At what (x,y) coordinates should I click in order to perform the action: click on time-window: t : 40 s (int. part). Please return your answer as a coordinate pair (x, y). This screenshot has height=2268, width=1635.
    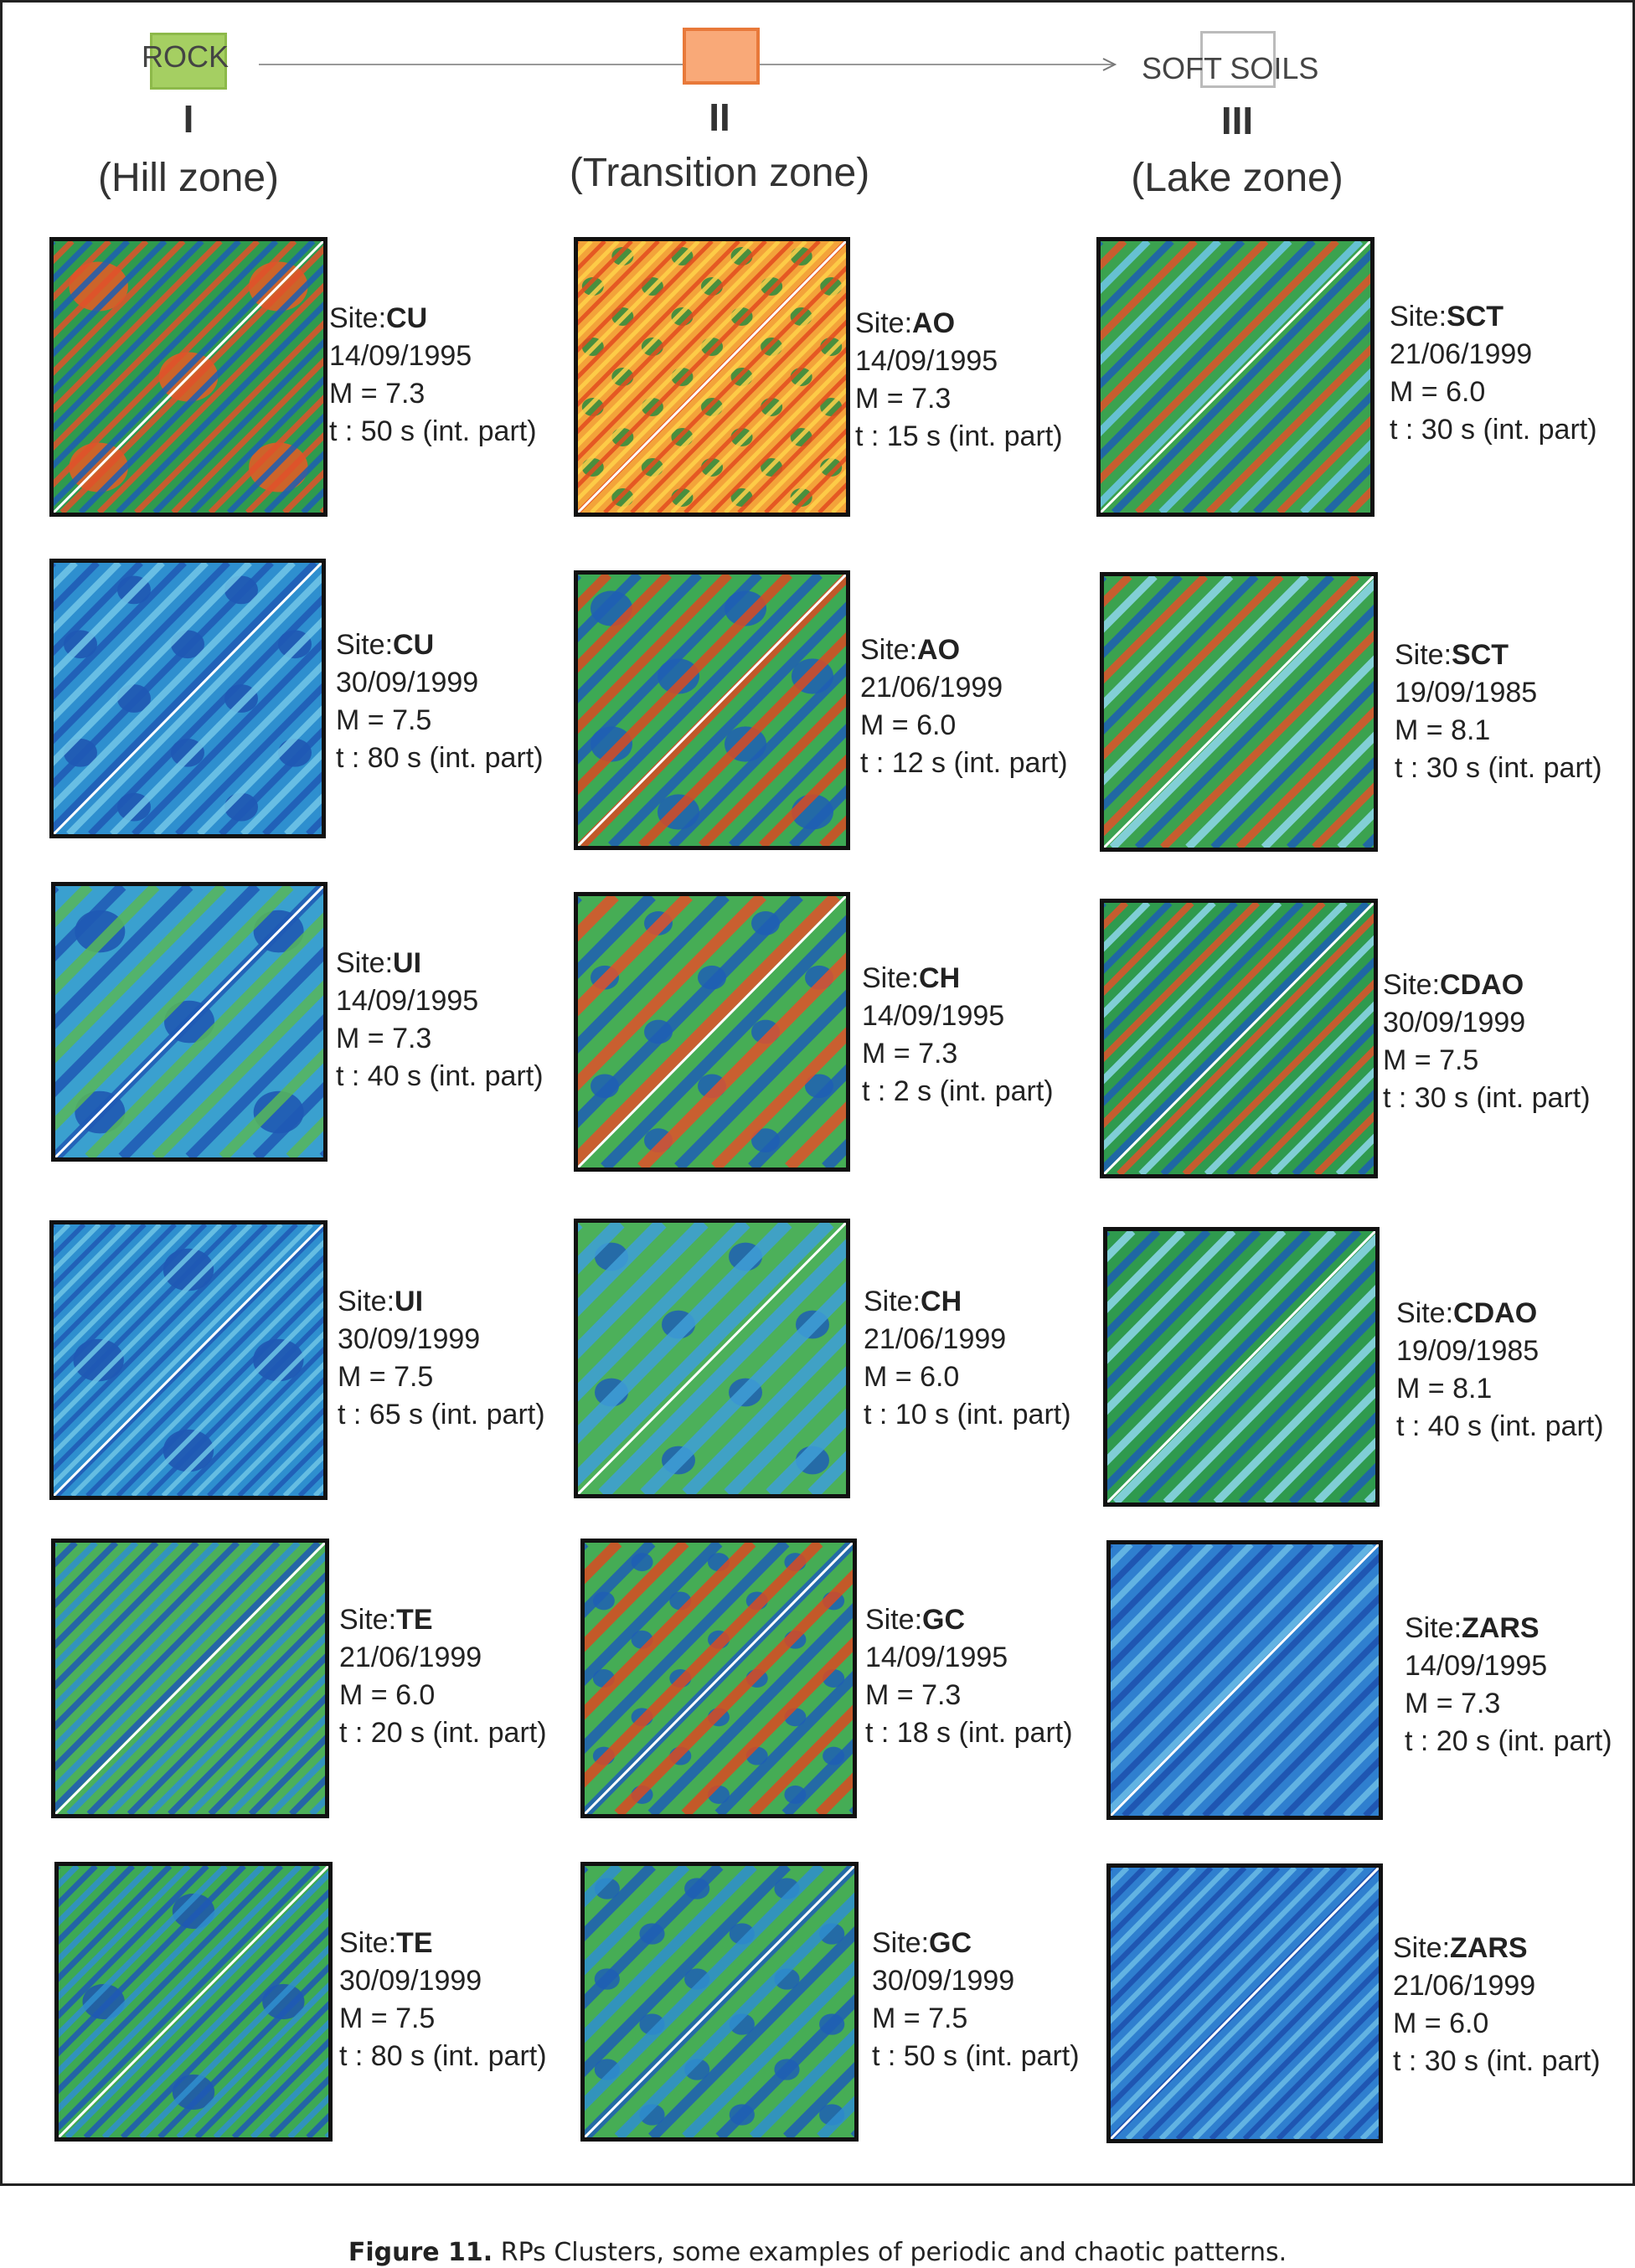
    Looking at the image, I should click on (1500, 1426).